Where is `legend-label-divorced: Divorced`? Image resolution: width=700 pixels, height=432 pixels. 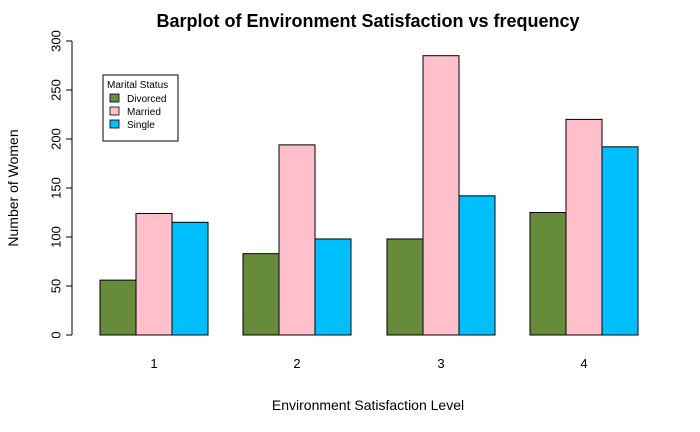 legend-label-divorced: Divorced is located at coordinates (146, 99).